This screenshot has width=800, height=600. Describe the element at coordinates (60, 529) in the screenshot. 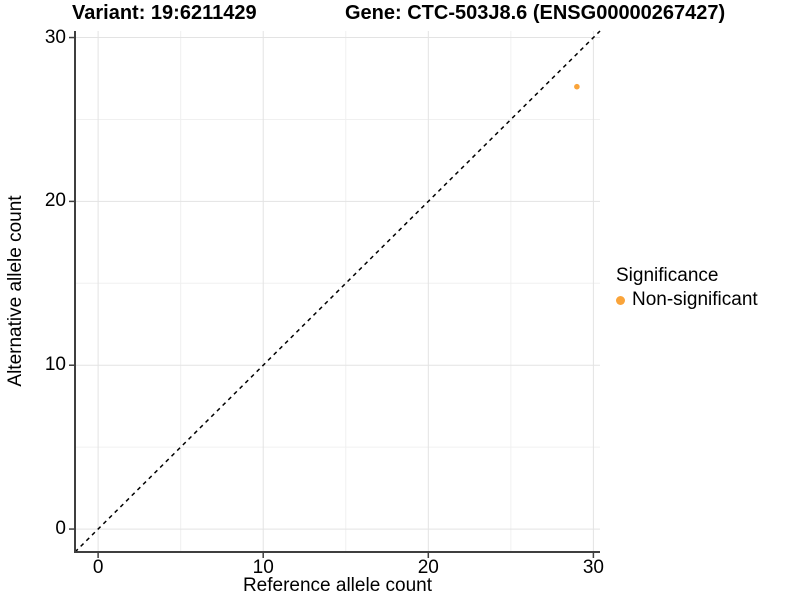

I see `y-tick-label: 0` at that location.